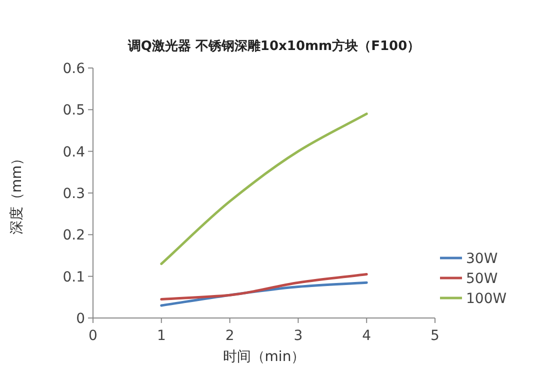 This screenshot has width=552, height=389. Describe the element at coordinates (482, 279) in the screenshot. I see `legend-label: 50W` at that location.